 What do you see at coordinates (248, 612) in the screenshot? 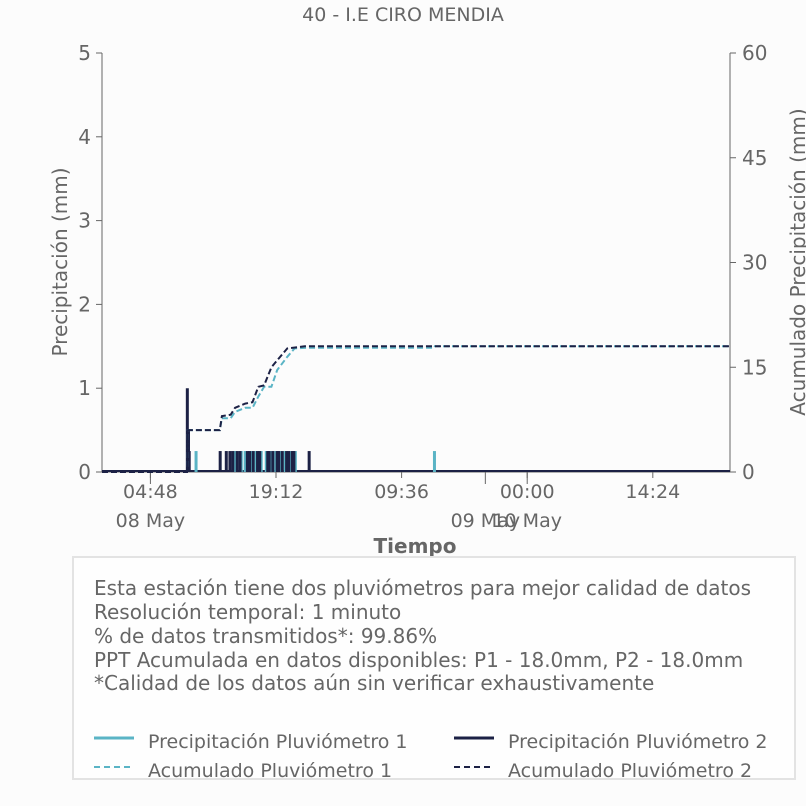
I see `info-line-resolution: Resolución temporal: 1 minuto` at bounding box center [248, 612].